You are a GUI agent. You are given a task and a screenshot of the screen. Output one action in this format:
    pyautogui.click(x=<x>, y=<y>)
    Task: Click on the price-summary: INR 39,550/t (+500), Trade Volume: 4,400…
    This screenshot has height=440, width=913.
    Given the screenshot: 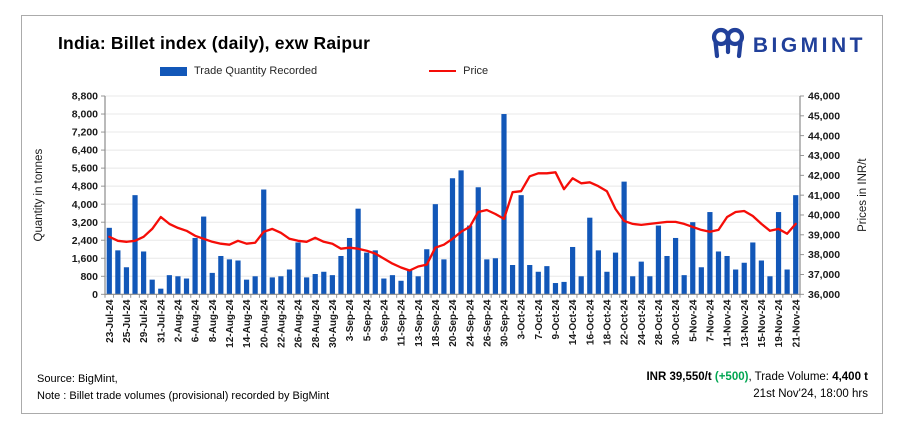 What is the action you would take?
    pyautogui.click(x=757, y=386)
    